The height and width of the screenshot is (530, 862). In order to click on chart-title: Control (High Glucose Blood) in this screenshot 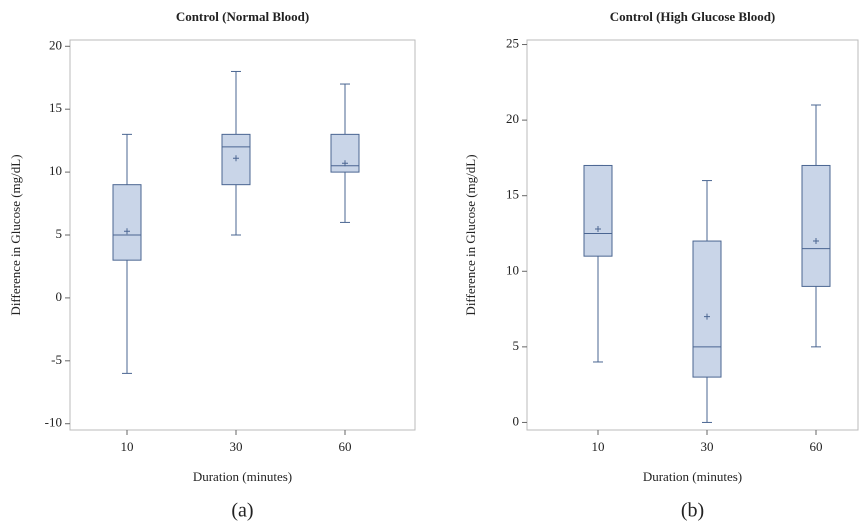, I will do `click(693, 16)`.